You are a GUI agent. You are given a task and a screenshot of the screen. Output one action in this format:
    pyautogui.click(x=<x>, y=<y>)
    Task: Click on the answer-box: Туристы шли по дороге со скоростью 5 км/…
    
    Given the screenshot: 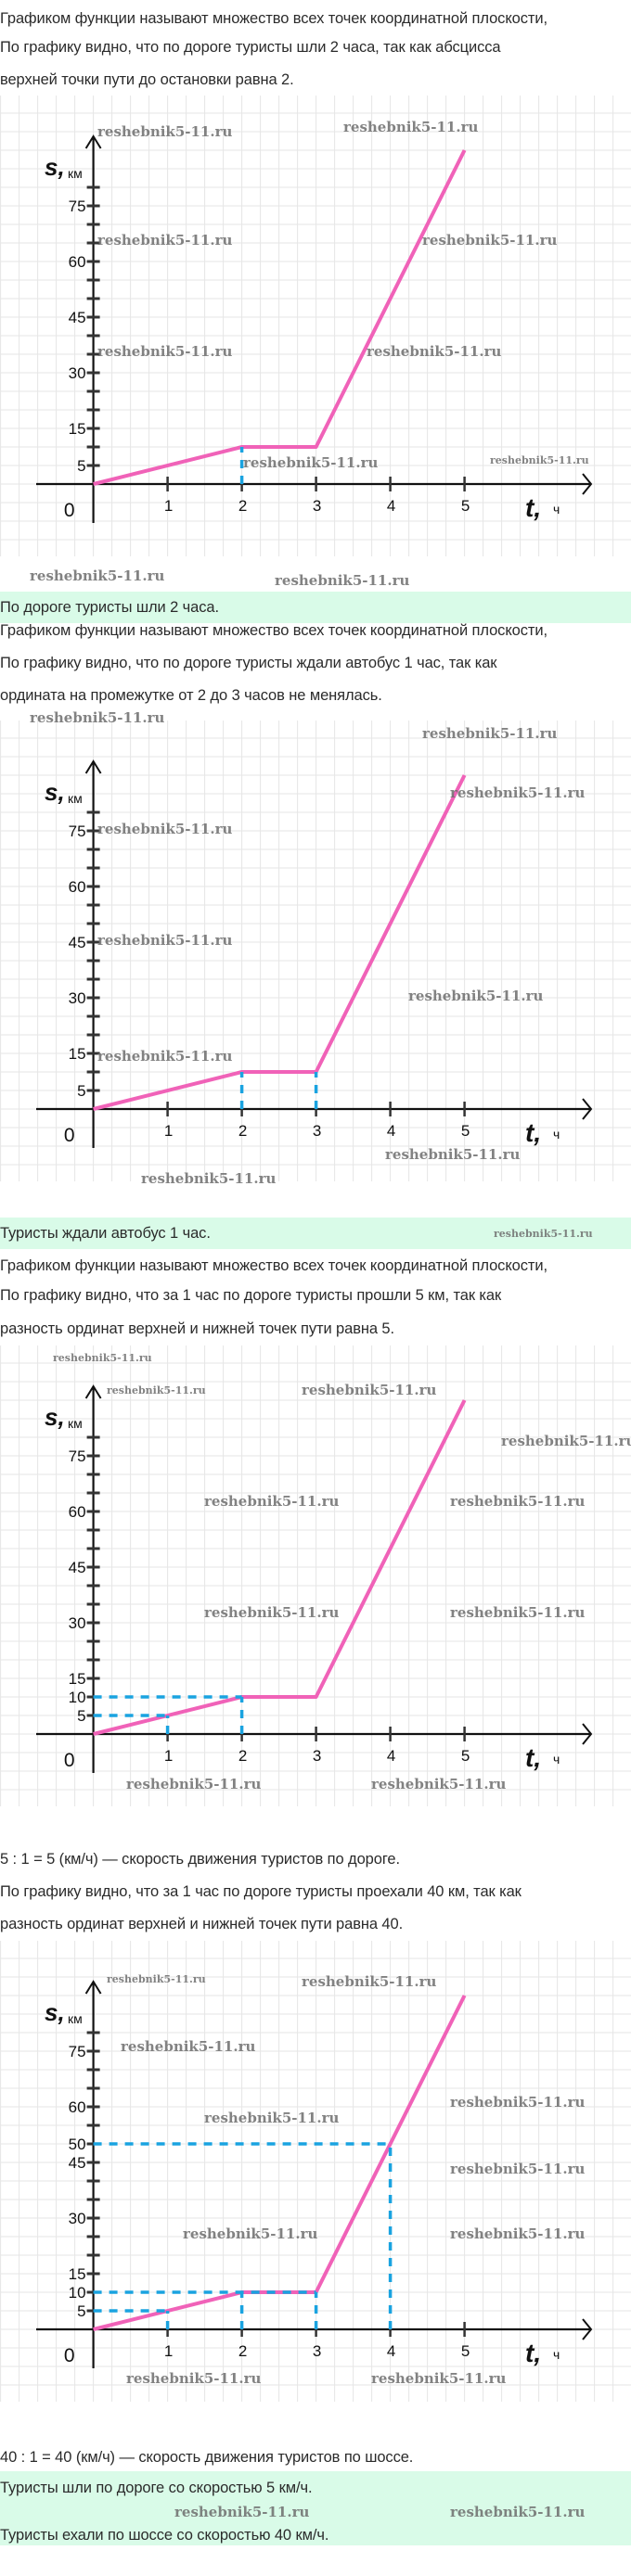 What is the action you would take?
    pyautogui.click(x=315, y=2508)
    